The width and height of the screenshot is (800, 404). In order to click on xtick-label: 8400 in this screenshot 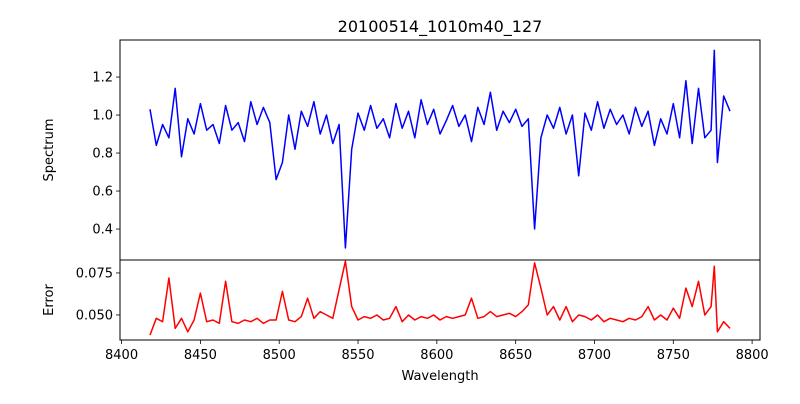, I will do `click(121, 355)`.